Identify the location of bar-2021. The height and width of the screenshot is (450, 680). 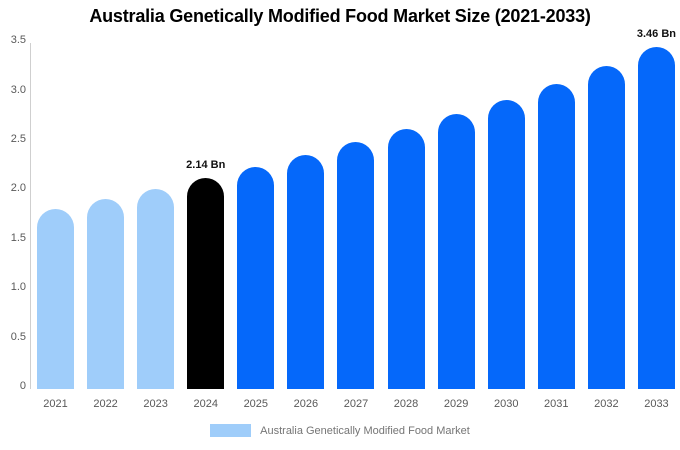
(55, 299).